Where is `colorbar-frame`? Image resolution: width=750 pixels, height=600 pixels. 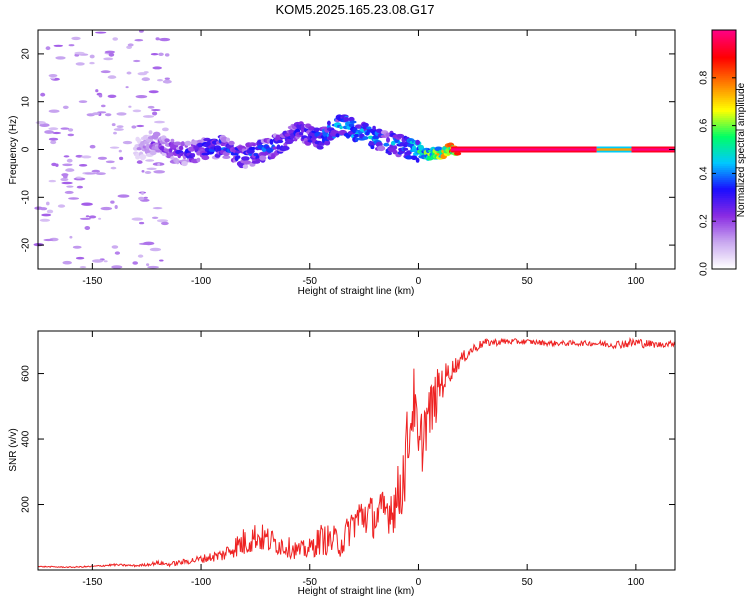
colorbar-frame is located at coordinates (724, 149).